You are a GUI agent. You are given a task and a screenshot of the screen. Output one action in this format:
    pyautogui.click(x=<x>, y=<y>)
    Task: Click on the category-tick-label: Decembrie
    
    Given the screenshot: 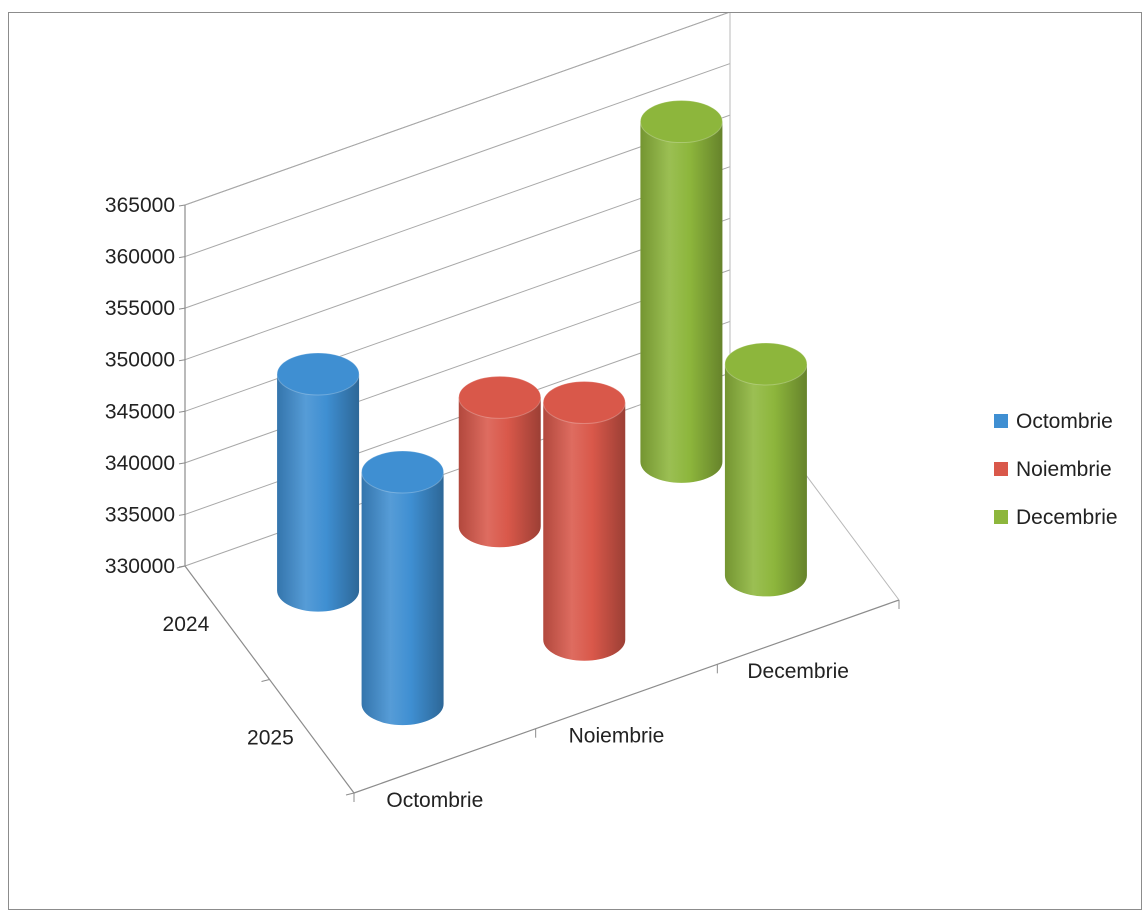 What is the action you would take?
    pyautogui.click(x=798, y=671)
    